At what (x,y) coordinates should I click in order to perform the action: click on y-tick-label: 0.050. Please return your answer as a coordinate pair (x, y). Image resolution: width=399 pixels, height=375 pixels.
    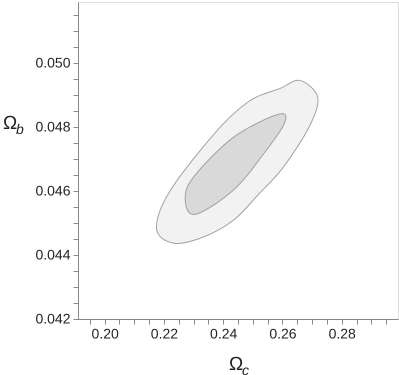
    Looking at the image, I should click on (53, 62).